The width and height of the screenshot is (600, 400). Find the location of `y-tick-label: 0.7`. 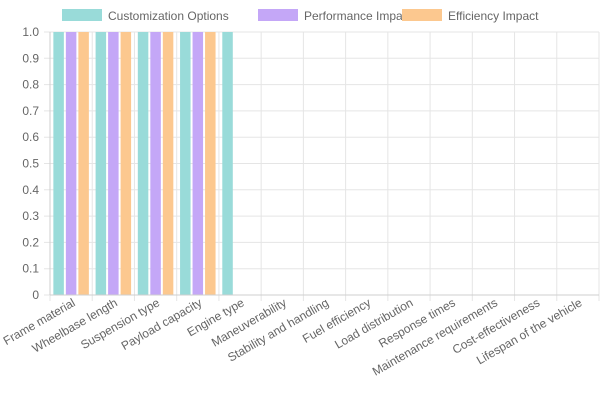

y-tick-label: 0.7 is located at coordinates (30, 111).